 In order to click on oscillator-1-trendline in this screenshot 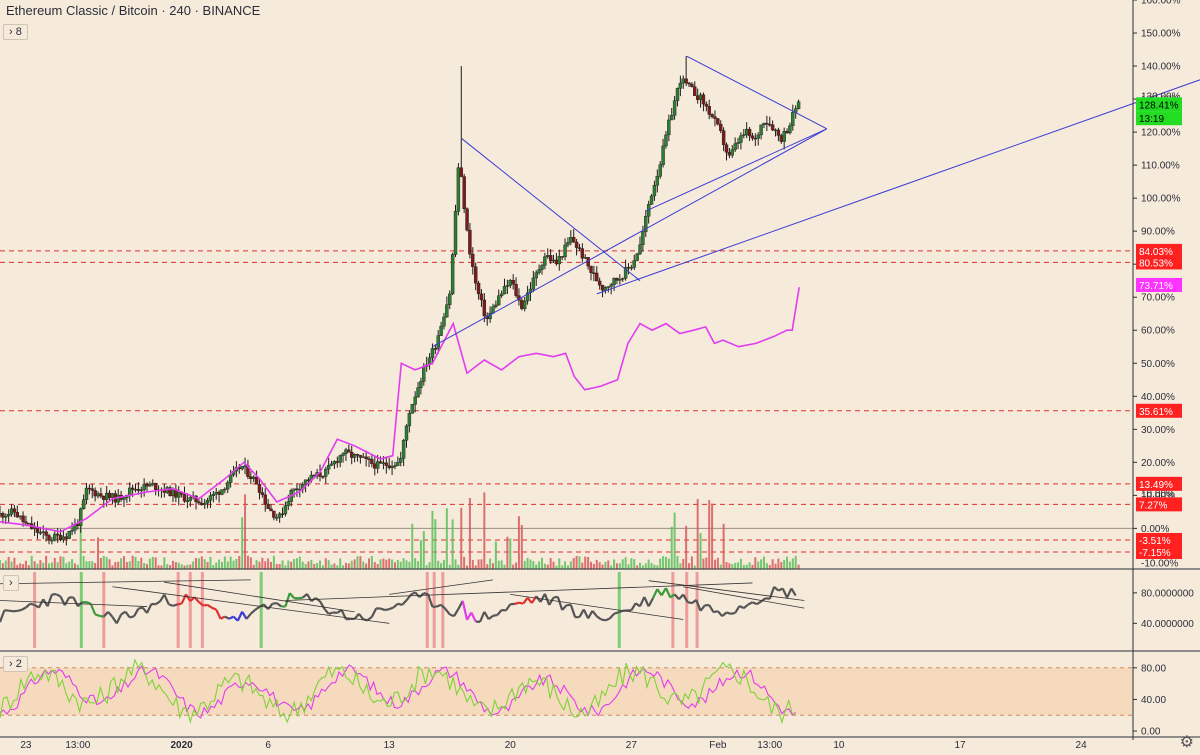, I will do `click(744, 597)`.